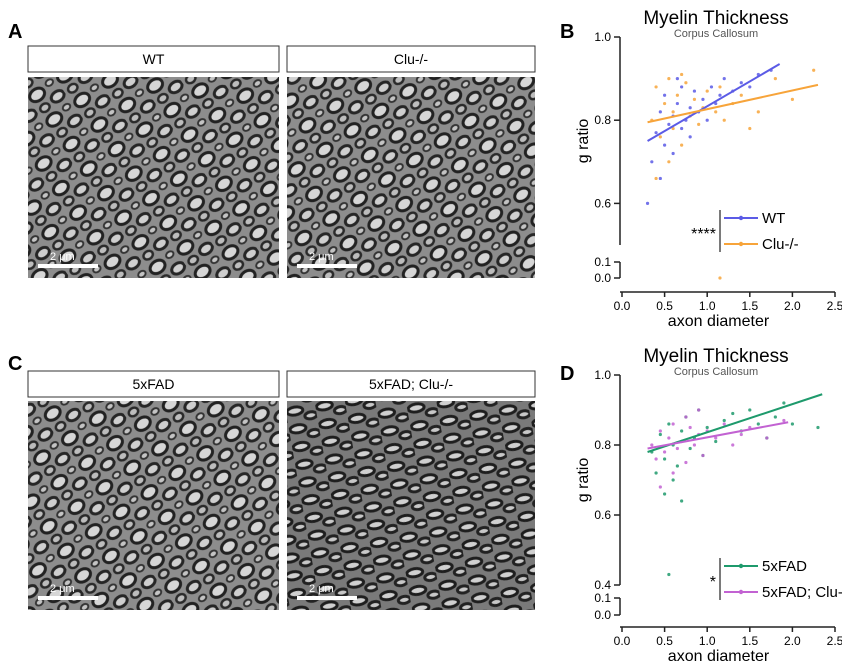  What do you see at coordinates (602, 598) in the screenshot?
I see `y-tick-label: 0.1` at bounding box center [602, 598].